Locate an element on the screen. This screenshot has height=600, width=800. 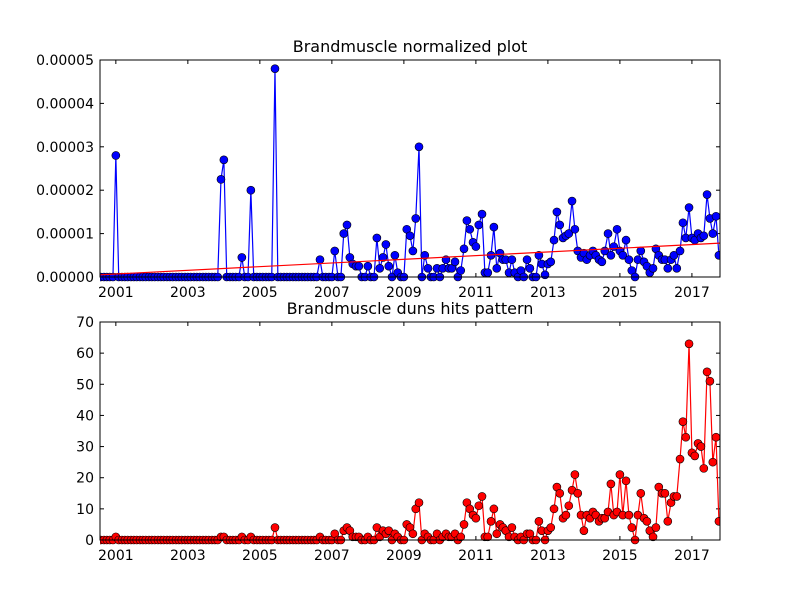
x-tick-label: 2005 is located at coordinates (260, 293).